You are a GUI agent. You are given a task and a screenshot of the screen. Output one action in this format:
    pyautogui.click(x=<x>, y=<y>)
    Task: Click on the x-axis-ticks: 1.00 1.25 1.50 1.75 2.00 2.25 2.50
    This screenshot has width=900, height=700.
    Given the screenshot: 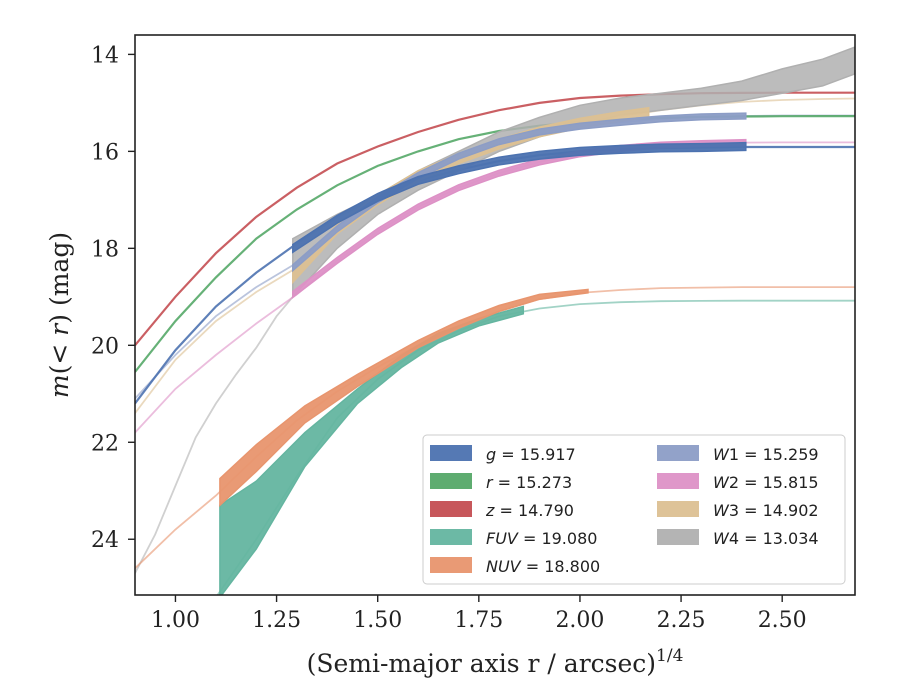 What is the action you would take?
    pyautogui.click(x=479, y=614)
    